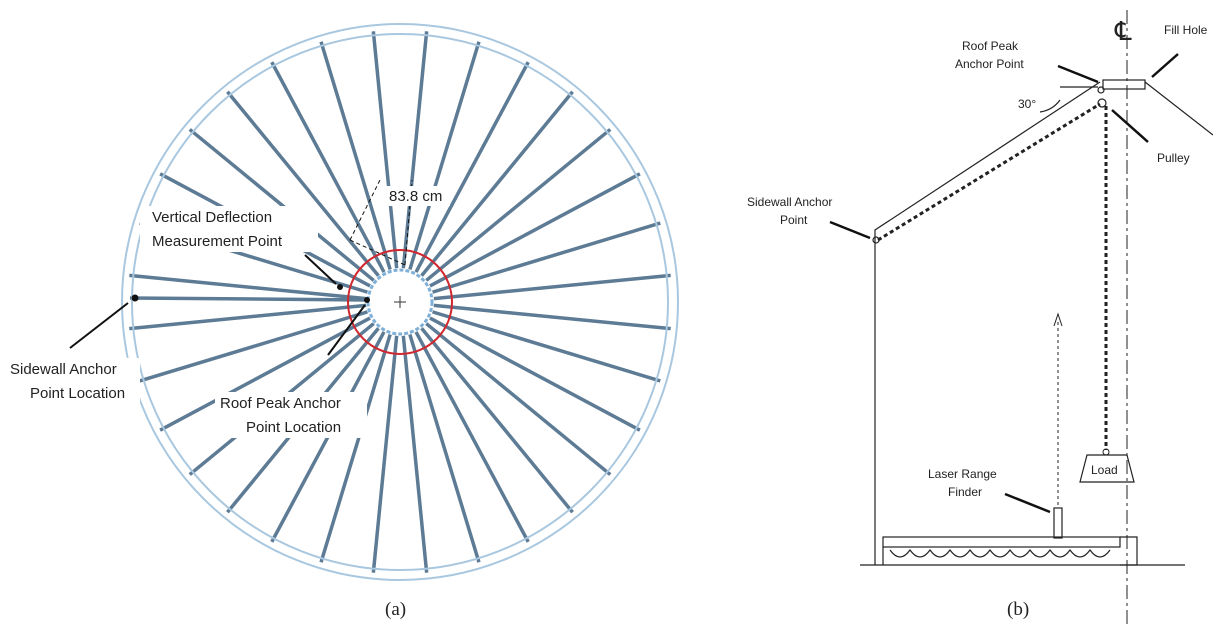 The height and width of the screenshot is (631, 1213). What do you see at coordinates (217, 241) in the screenshot?
I see `label: Measurement Point` at bounding box center [217, 241].